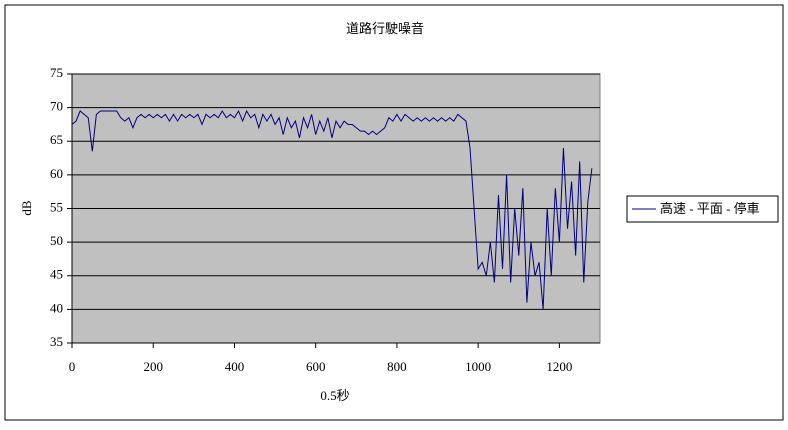 This screenshot has height=430, width=788. I want to click on x-tick-label: 0, so click(72, 366).